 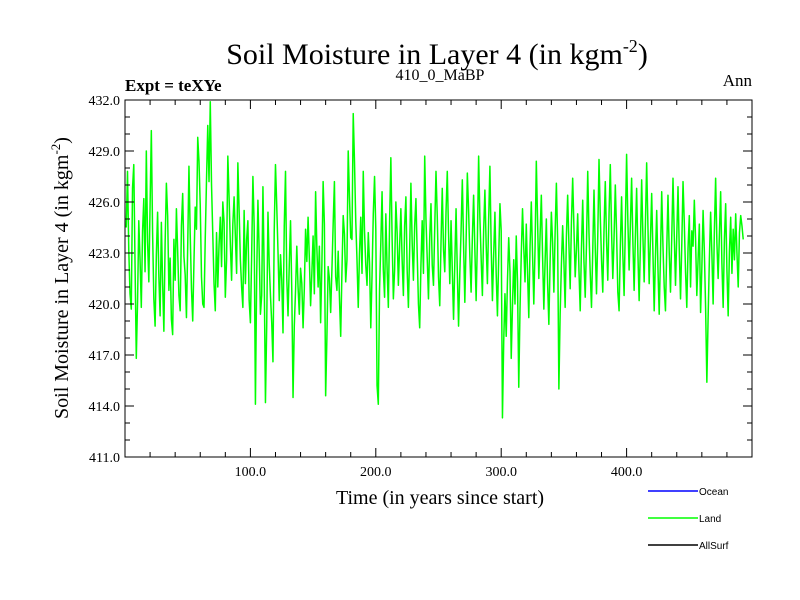 I want to click on y-tick-label: 429.0, so click(x=105, y=152).